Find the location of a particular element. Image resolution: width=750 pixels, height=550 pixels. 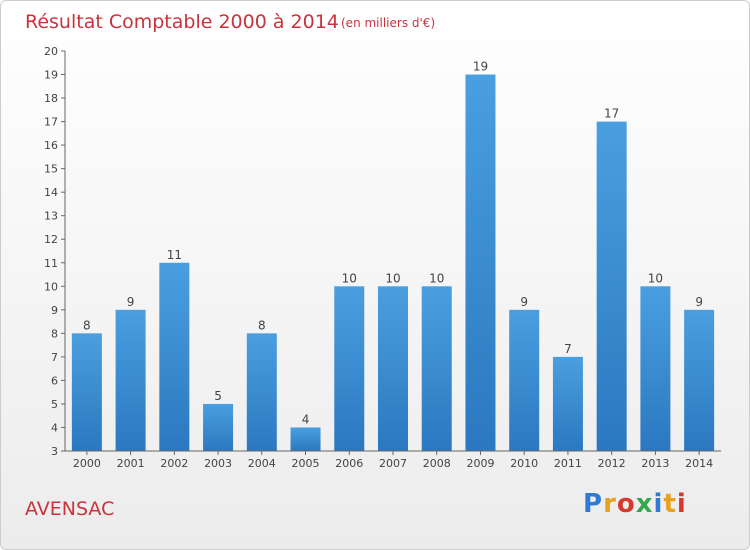

logo-letter: x is located at coordinates (644, 504).